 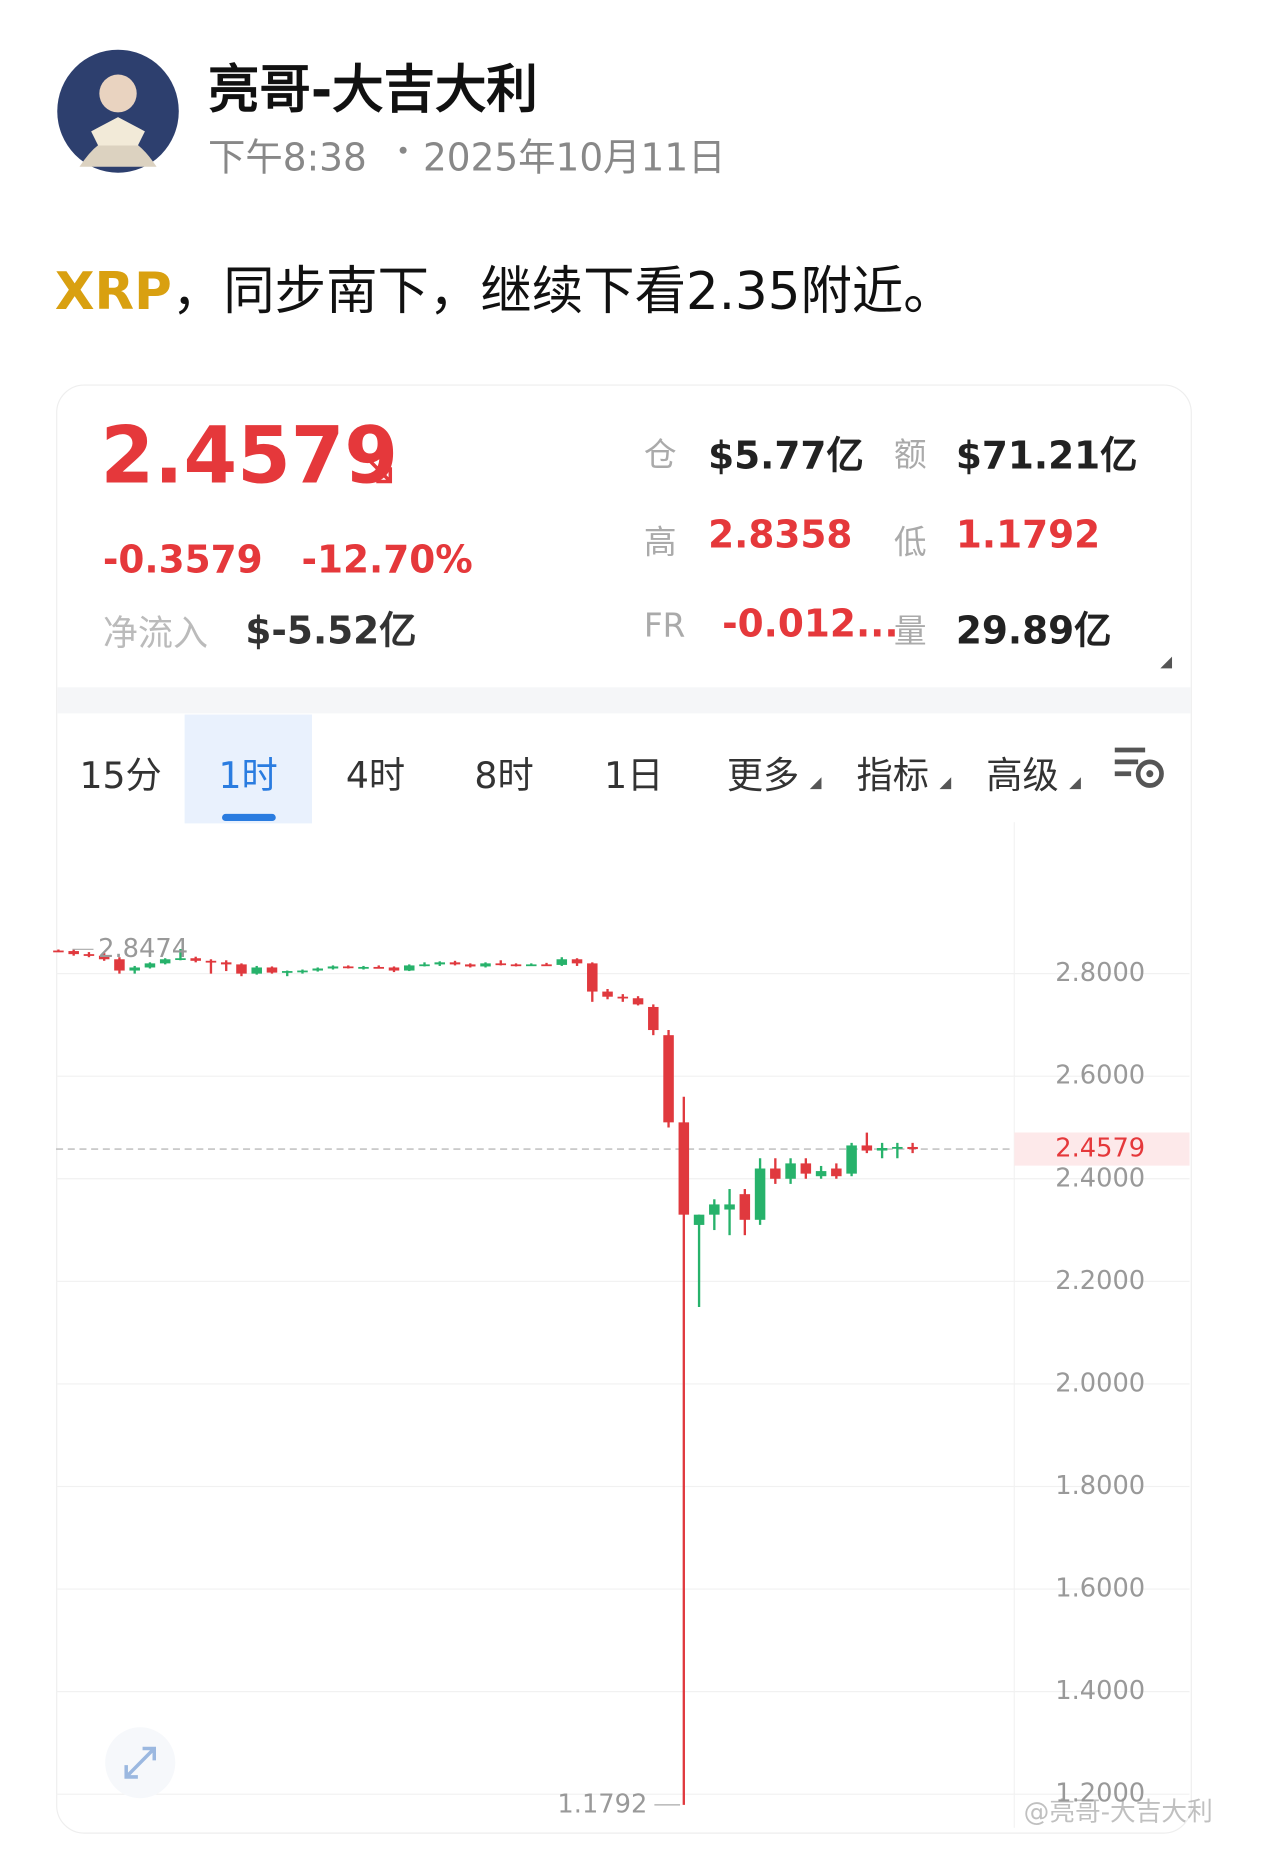 I want to click on post-date: 2025年10月11日, so click(x=574, y=157).